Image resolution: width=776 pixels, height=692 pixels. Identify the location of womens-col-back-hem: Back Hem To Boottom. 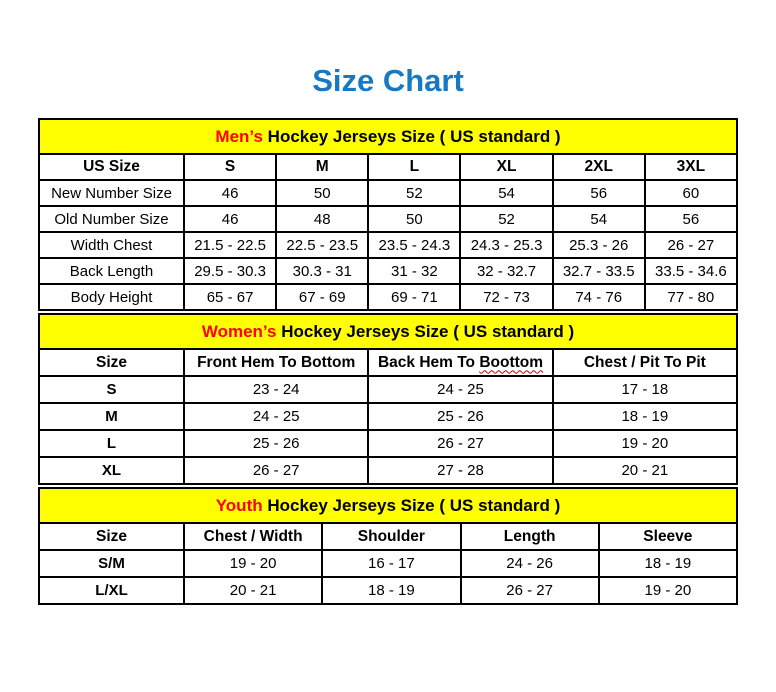
(460, 363).